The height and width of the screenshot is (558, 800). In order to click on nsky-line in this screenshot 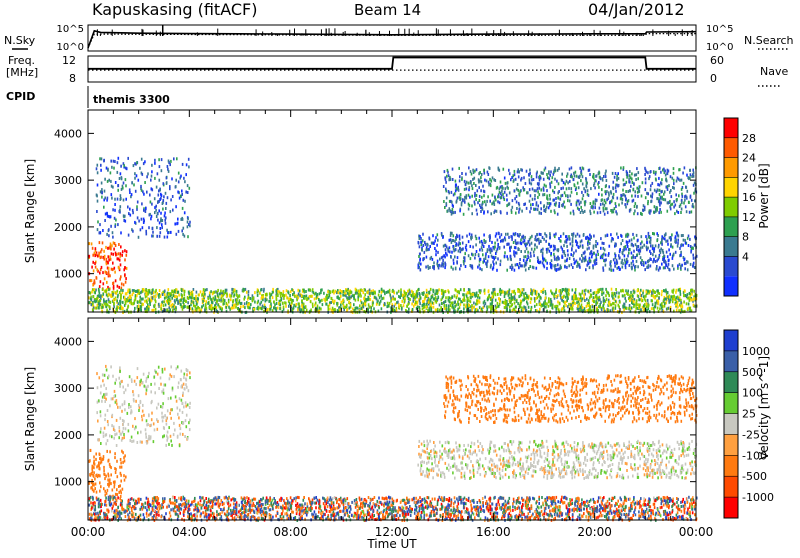, I will do `click(392, 39)`.